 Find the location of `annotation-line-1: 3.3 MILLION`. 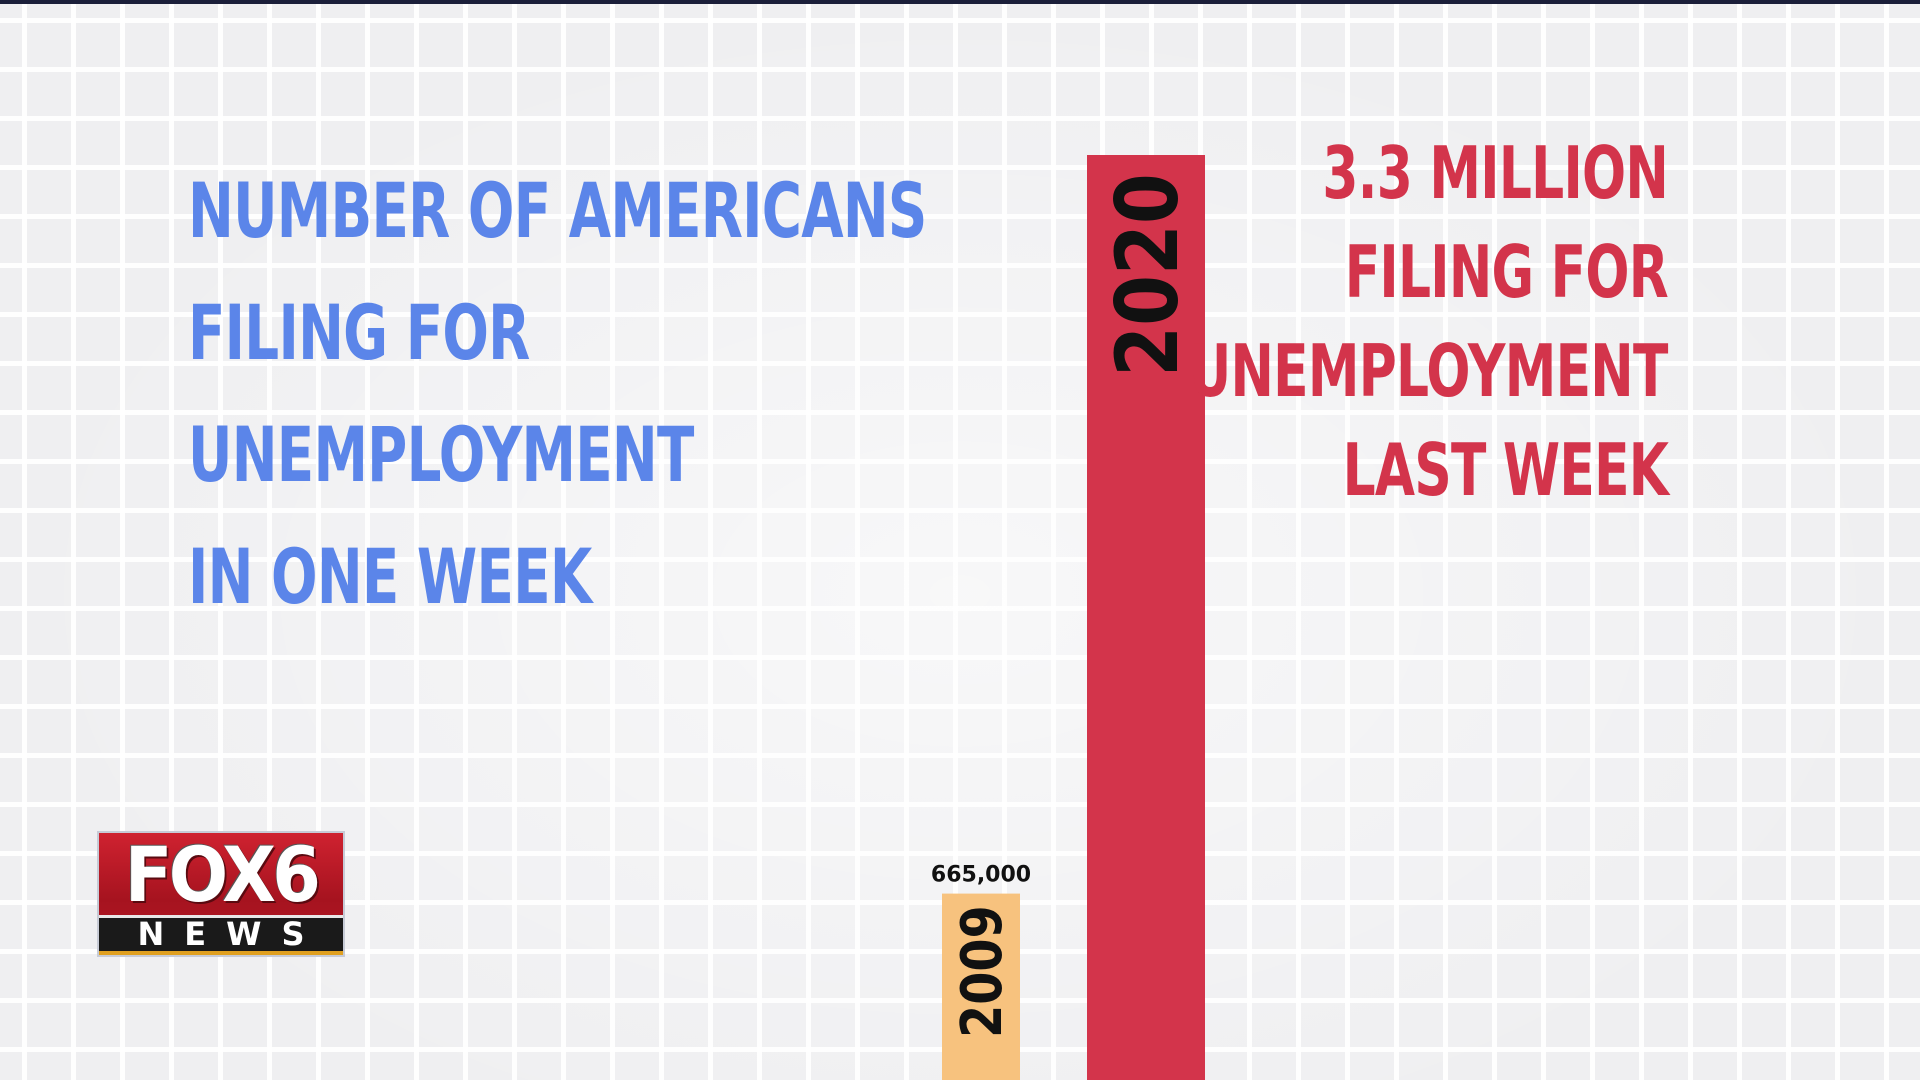

annotation-line-1: 3.3 MILLION is located at coordinates (1495, 173).